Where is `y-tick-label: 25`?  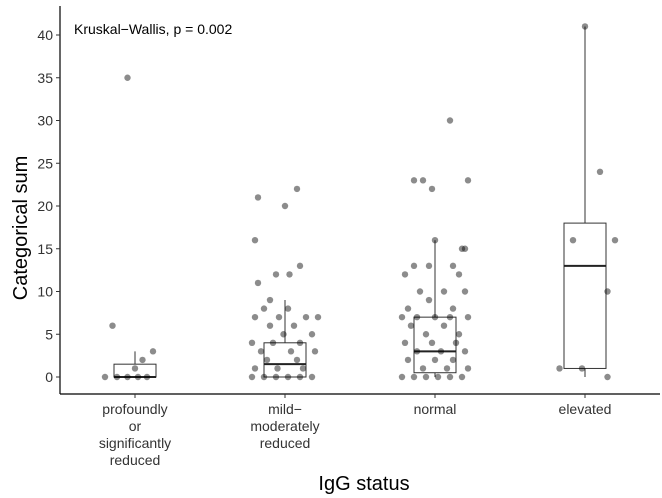 y-tick-label: 25 is located at coordinates (45, 163).